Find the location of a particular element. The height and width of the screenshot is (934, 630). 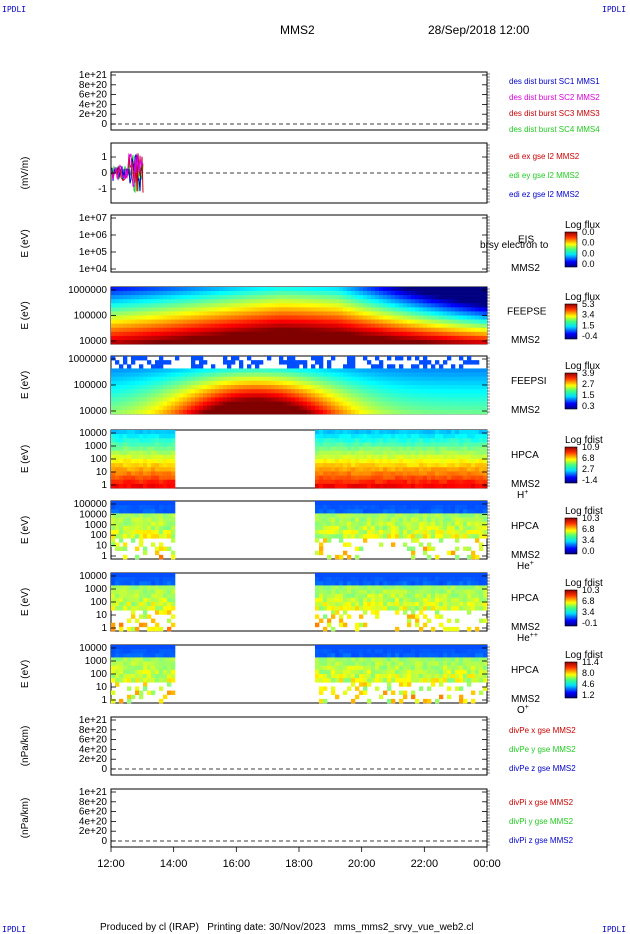

species-label: H+ is located at coordinates (522, 495).